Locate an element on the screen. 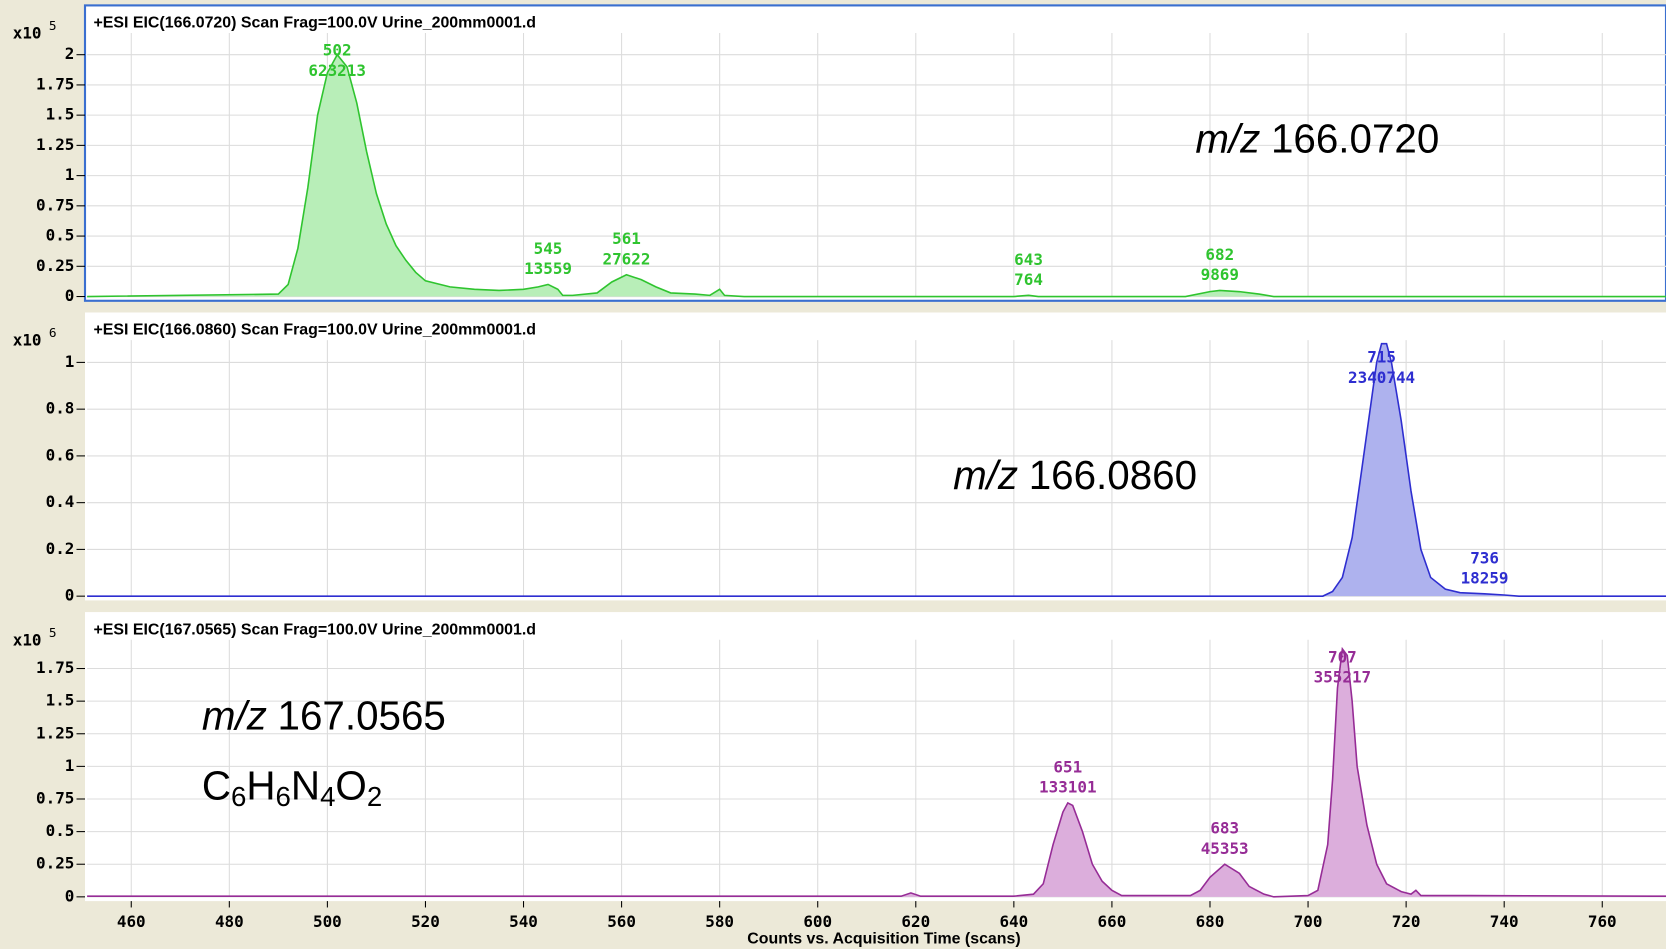 The image size is (1666, 949). formula-subscript: 4 is located at coordinates (327, 796).